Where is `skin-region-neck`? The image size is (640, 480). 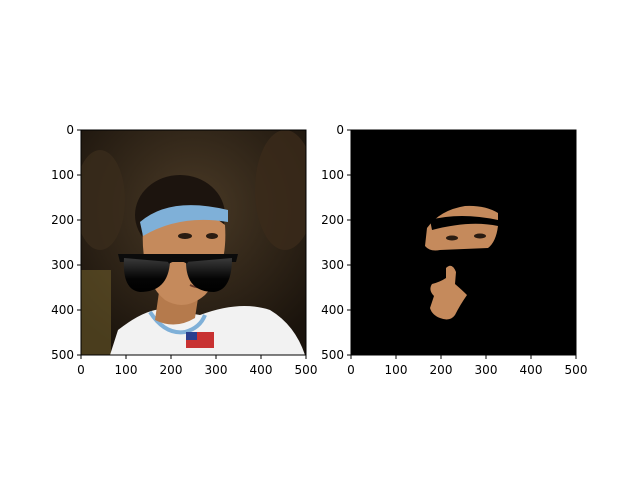
skin-region-neck is located at coordinates (448, 292).